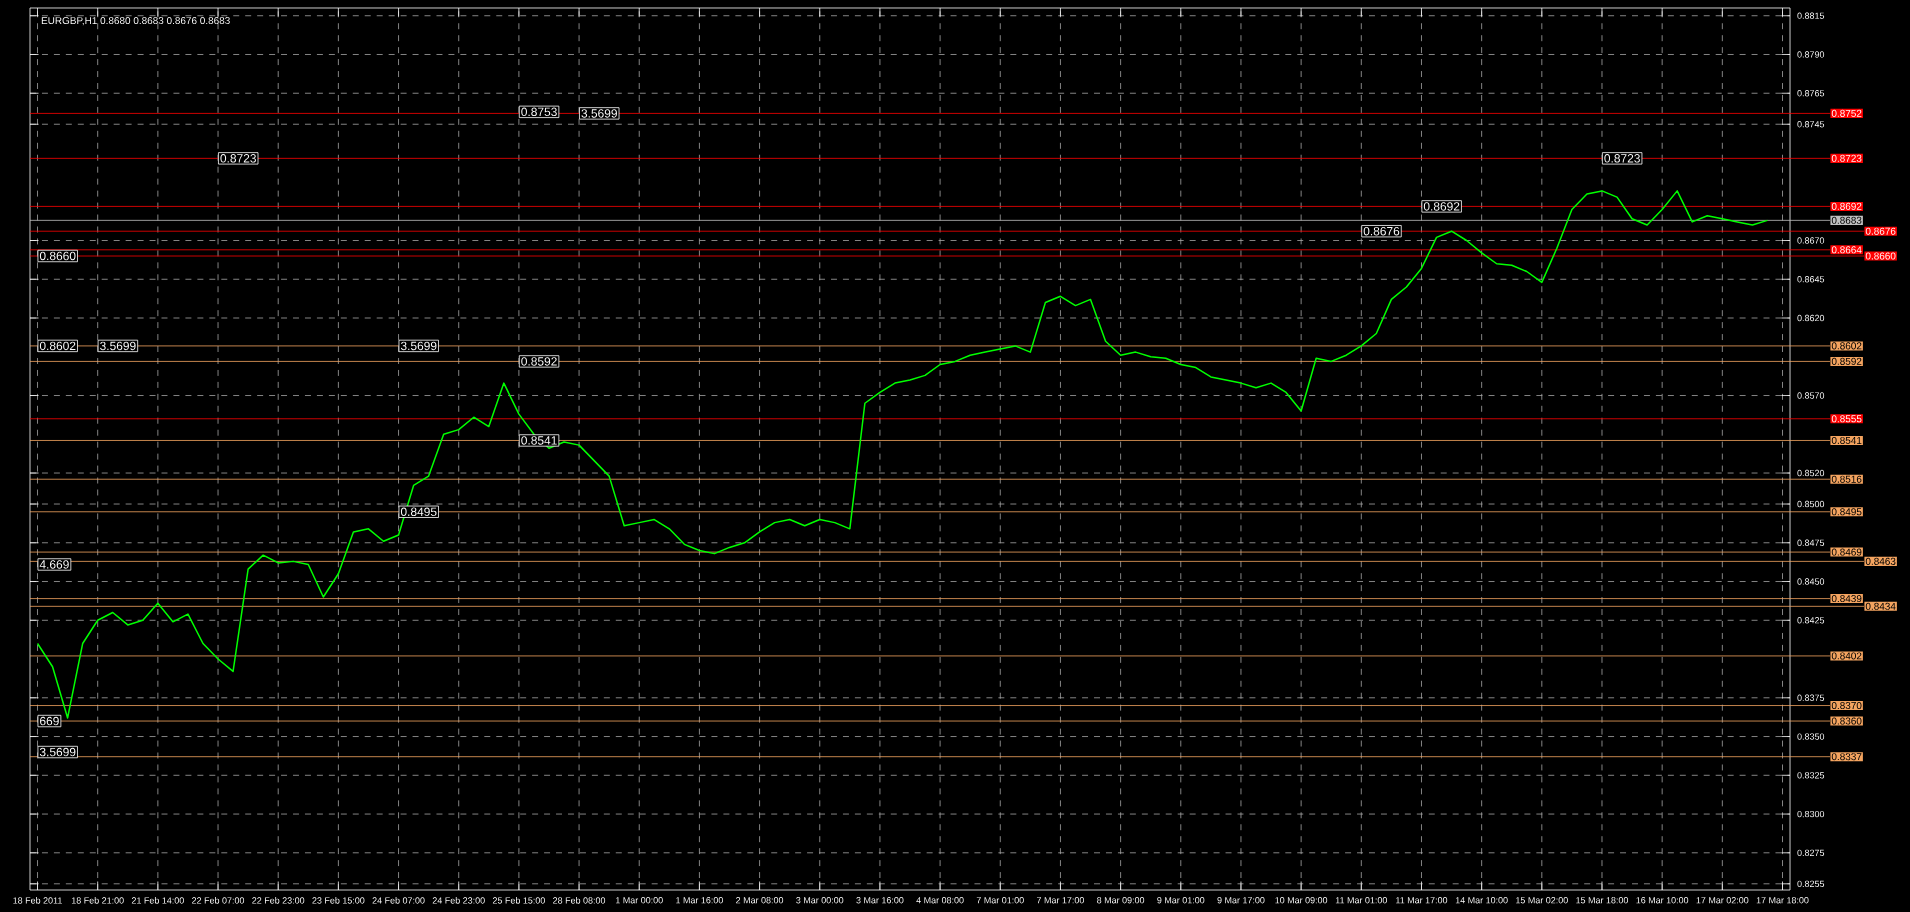 The height and width of the screenshot is (912, 1910). What do you see at coordinates (539, 440) in the screenshot?
I see `annotation: 0.8541` at bounding box center [539, 440].